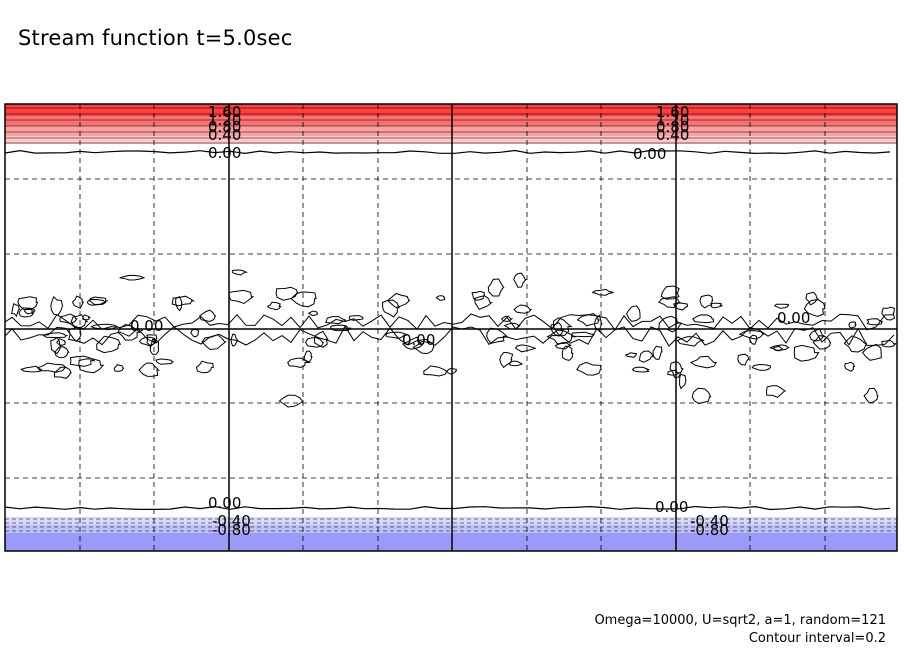 The height and width of the screenshot is (654, 904). What do you see at coordinates (155, 38) in the screenshot?
I see `chart-title: Stream function t=5.0sec` at bounding box center [155, 38].